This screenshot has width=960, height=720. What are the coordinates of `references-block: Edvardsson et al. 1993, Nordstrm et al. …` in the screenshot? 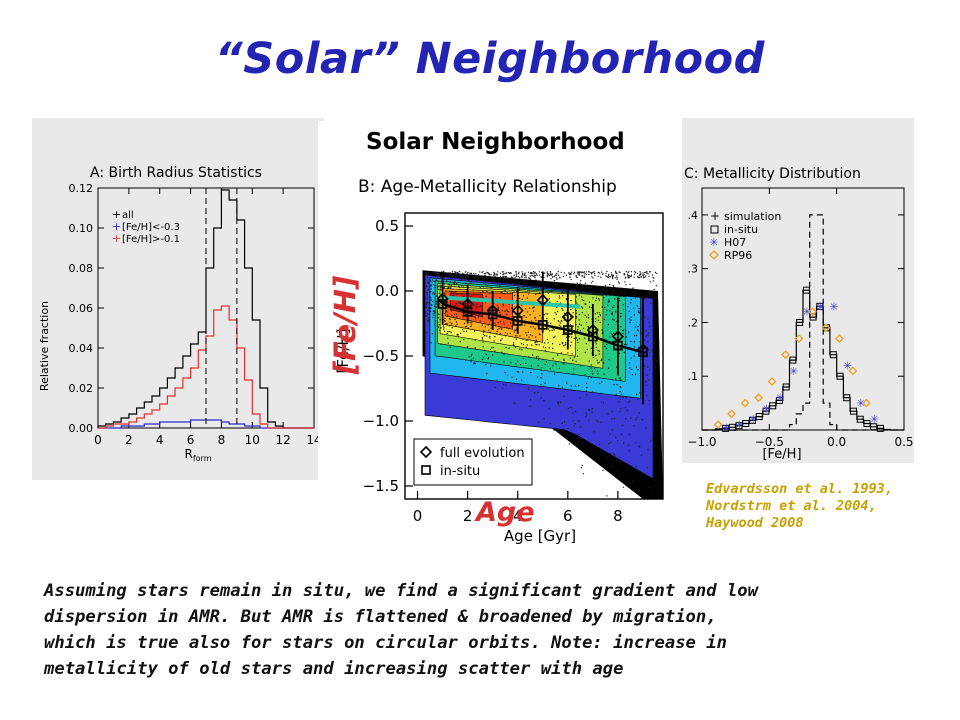 It's located at (799, 506).